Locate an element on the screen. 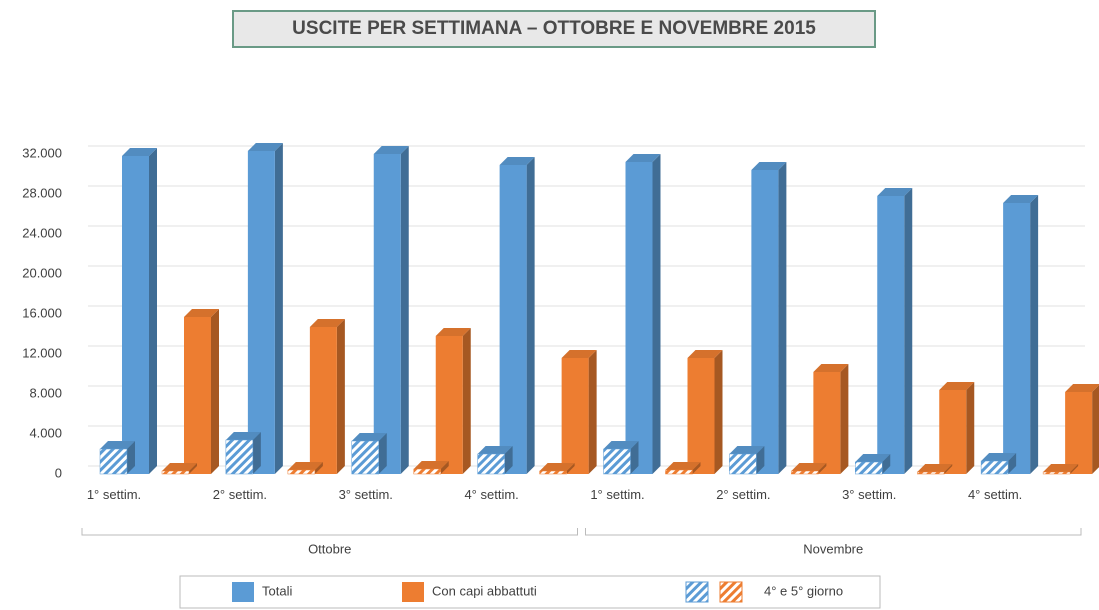 This screenshot has height=610, width=1099. y-tick-label: 0 is located at coordinates (58, 472).